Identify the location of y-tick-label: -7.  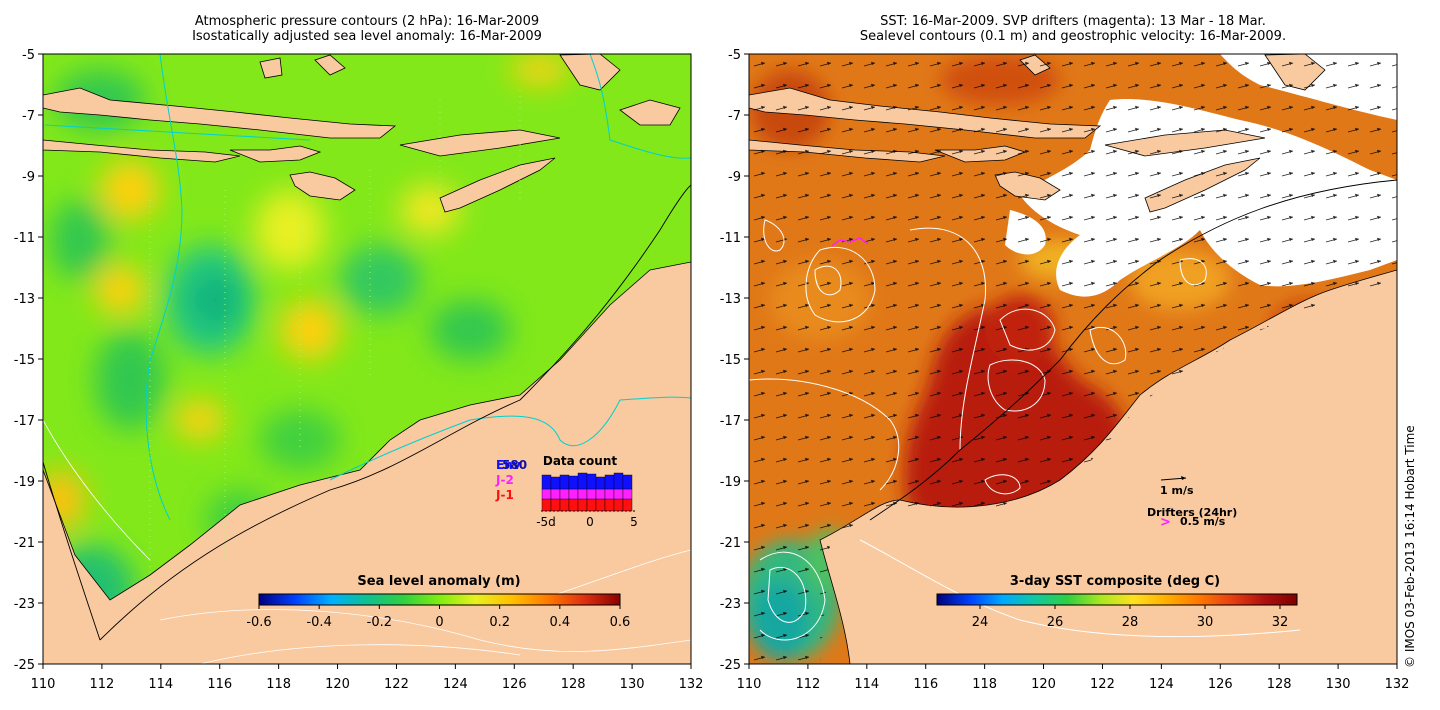
(734, 116).